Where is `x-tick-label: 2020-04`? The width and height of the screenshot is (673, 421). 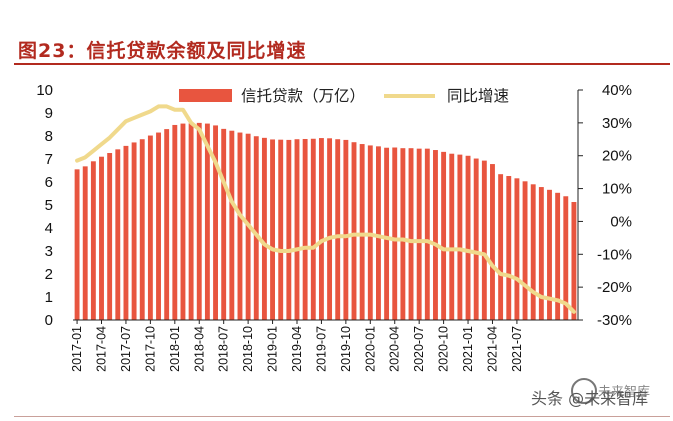 x-tick-label: 2020-04 is located at coordinates (395, 349).